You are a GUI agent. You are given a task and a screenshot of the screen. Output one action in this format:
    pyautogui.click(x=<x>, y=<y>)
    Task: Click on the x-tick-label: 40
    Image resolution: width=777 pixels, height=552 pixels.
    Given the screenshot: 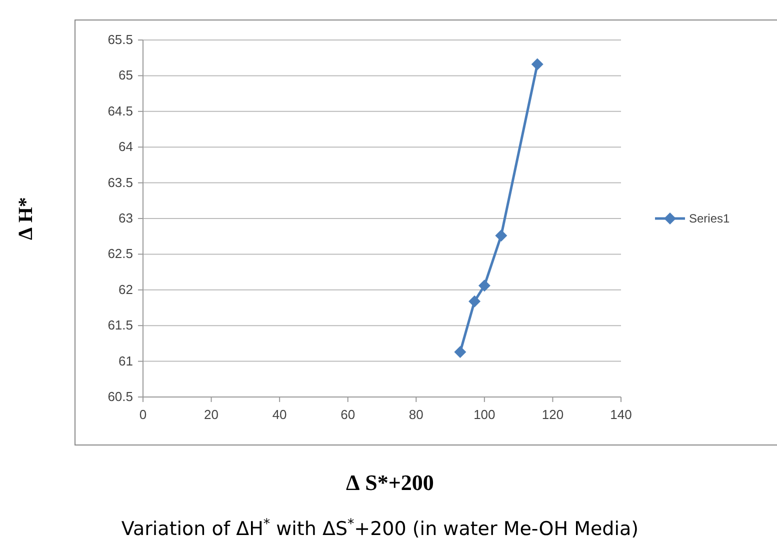 What is the action you would take?
    pyautogui.click(x=279, y=414)
    